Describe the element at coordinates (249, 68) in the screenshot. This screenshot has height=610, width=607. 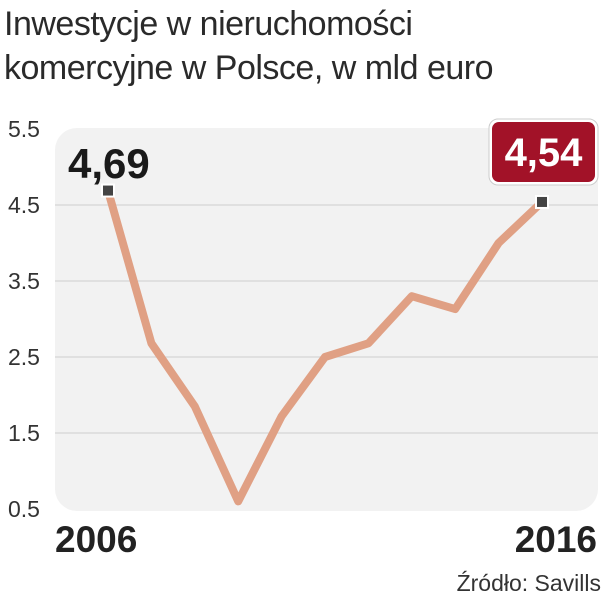
I see `chart-title-line-2: komercyjne w Polsce, w mld euro` at that location.